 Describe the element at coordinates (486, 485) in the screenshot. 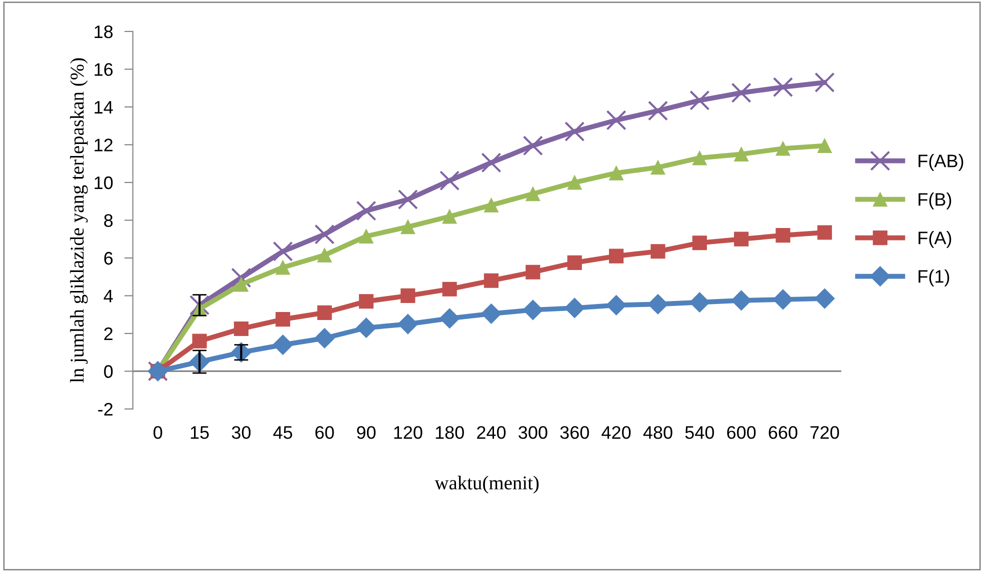

I see `x-axis-title: waktu(menit)` at that location.